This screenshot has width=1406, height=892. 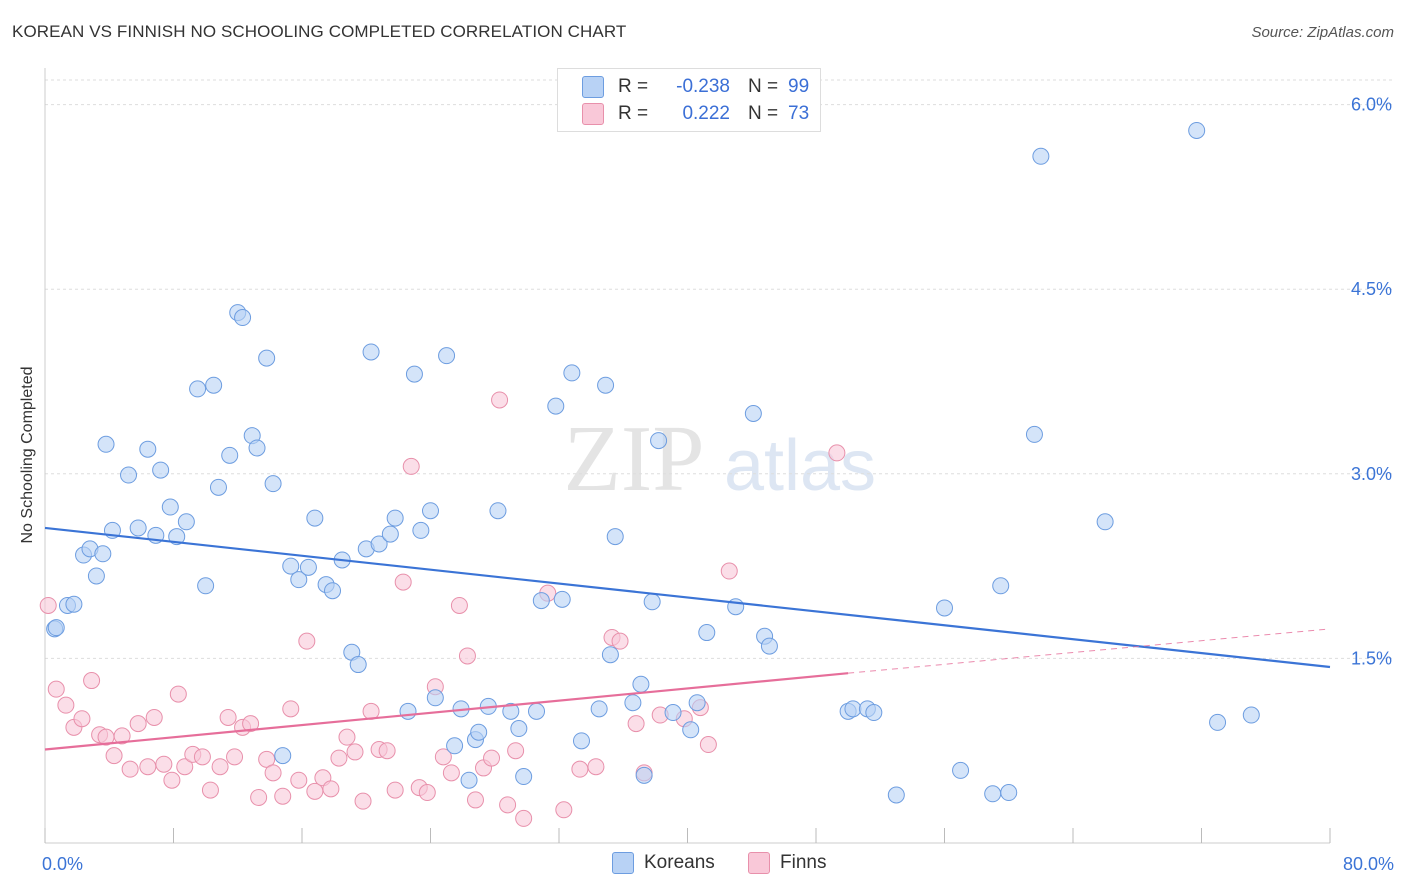 What do you see at coordinates (633, 113) in the screenshot?
I see `r-label: R =` at bounding box center [633, 113].